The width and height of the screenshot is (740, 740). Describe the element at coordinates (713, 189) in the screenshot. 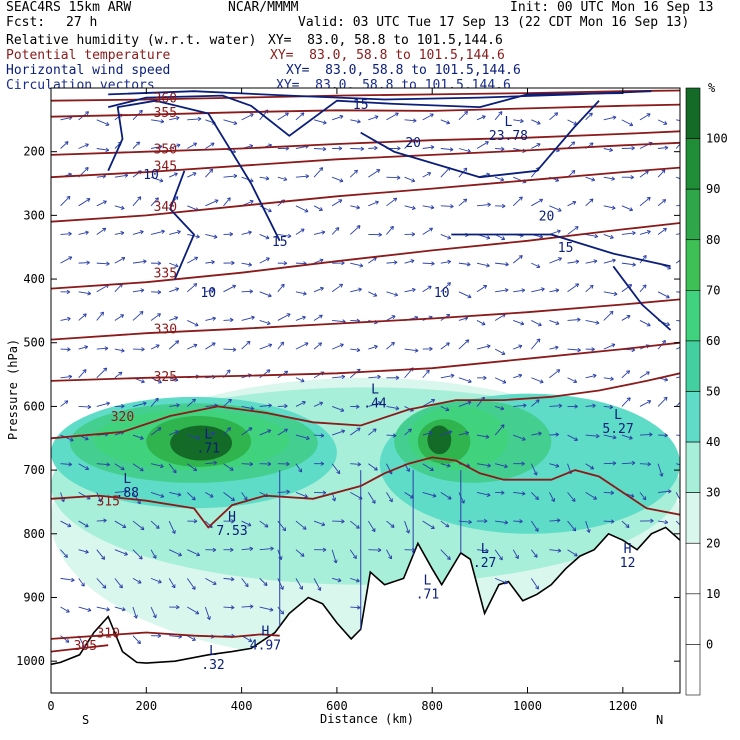

I see `colorbar-label: 90` at that location.